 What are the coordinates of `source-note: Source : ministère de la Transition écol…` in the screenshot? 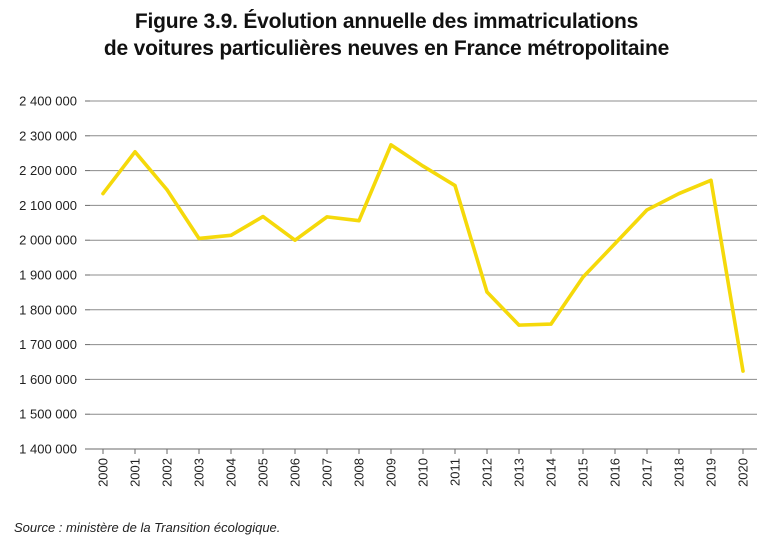 It's located at (147, 527).